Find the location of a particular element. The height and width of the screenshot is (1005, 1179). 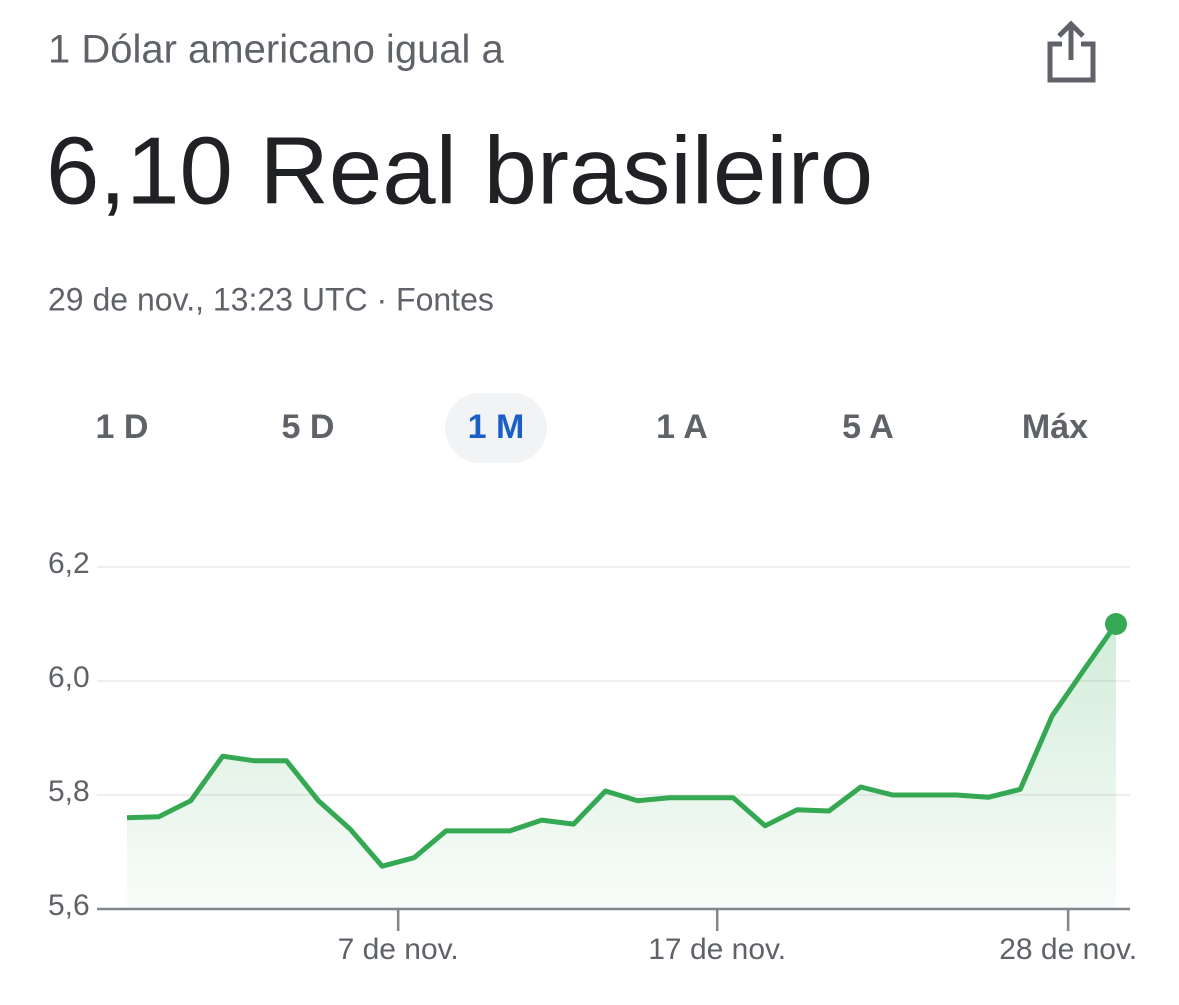

y-tick-label: 5,6 is located at coordinates (69, 905).